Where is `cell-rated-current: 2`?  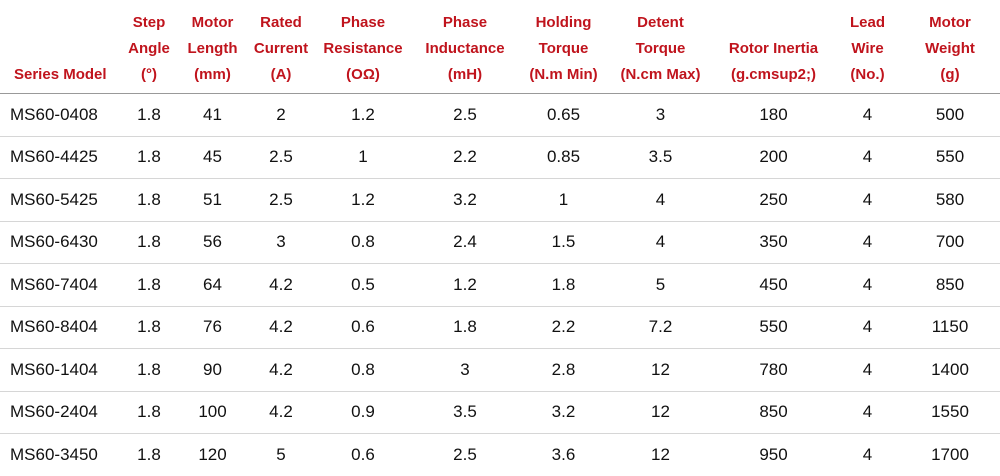
cell-rated-current: 2 is located at coordinates (281, 114).